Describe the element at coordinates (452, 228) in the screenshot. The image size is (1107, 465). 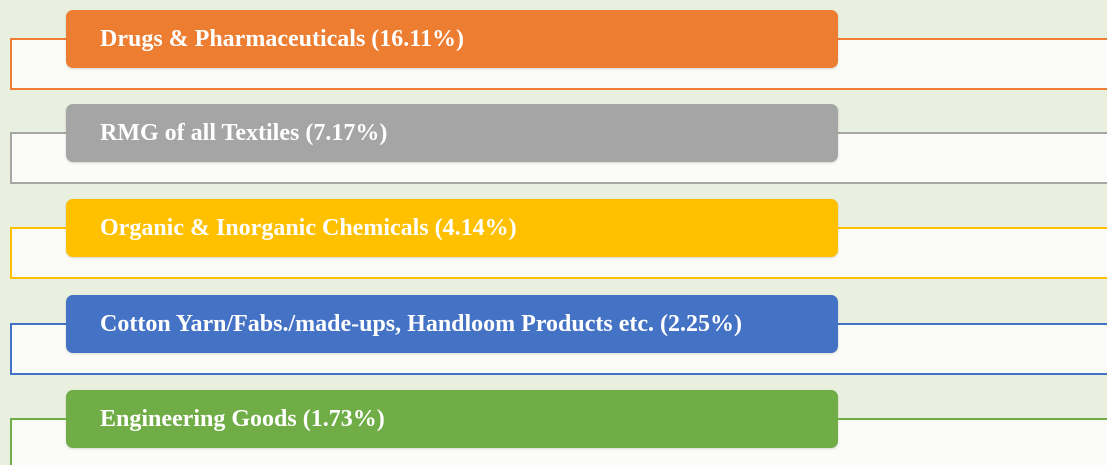
I see `item-header: Organic & Inorganic Chemicals (4.14%)` at that location.